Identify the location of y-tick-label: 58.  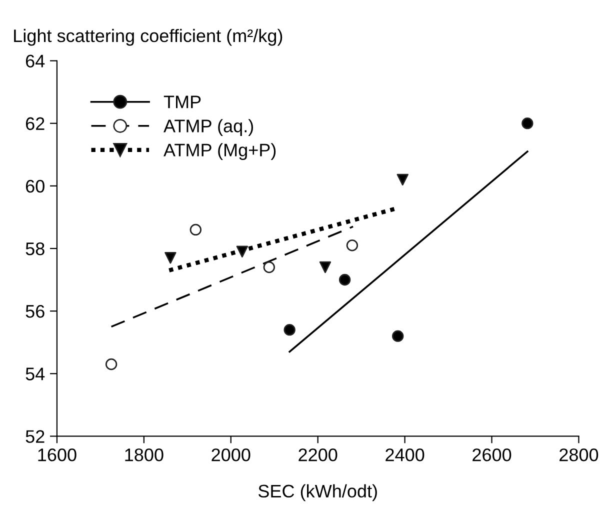
(35, 249).